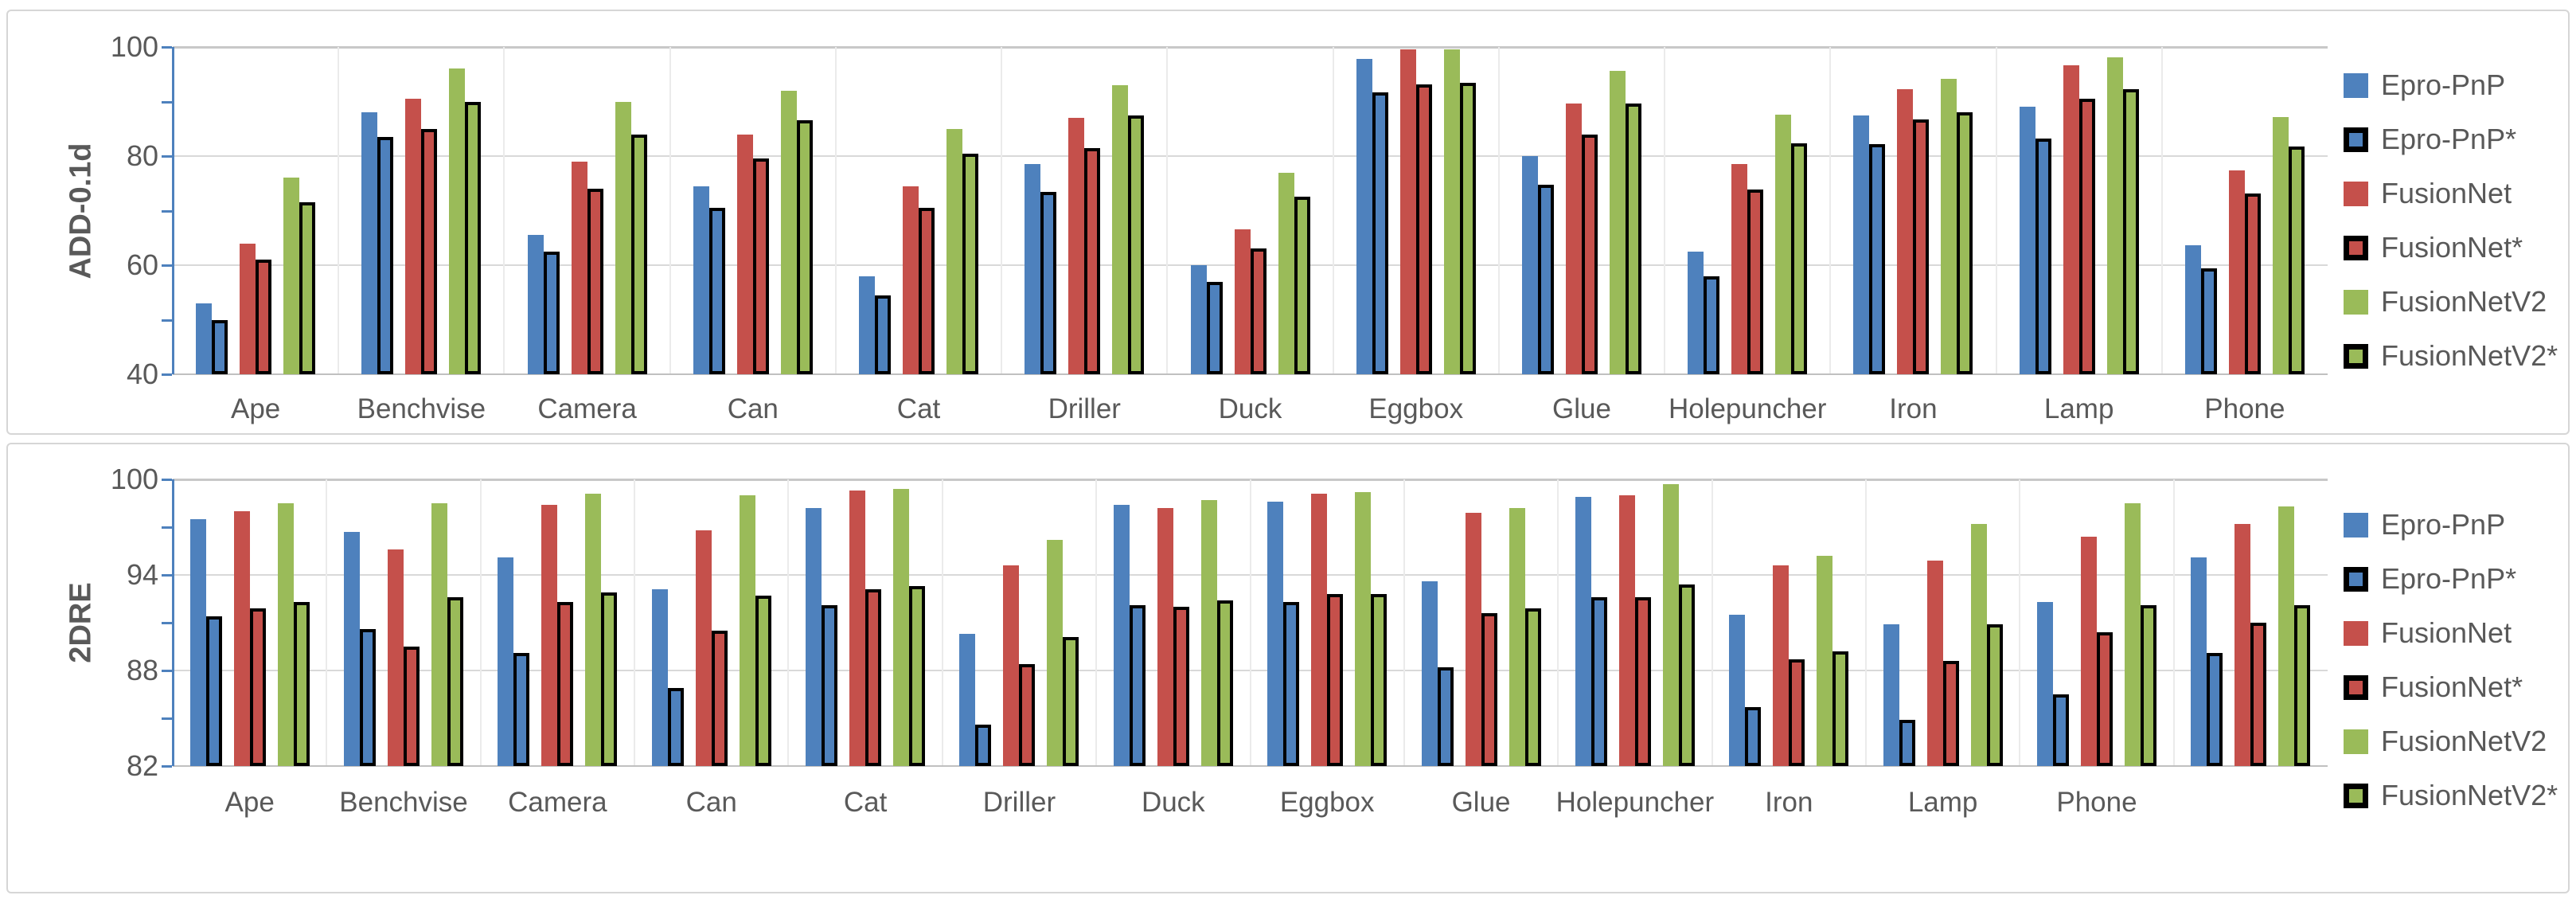 Image resolution: width=2576 pixels, height=903 pixels. Describe the element at coordinates (1755, 282) in the screenshot. I see `bar-FusionNet*-Holepuncher` at that location.